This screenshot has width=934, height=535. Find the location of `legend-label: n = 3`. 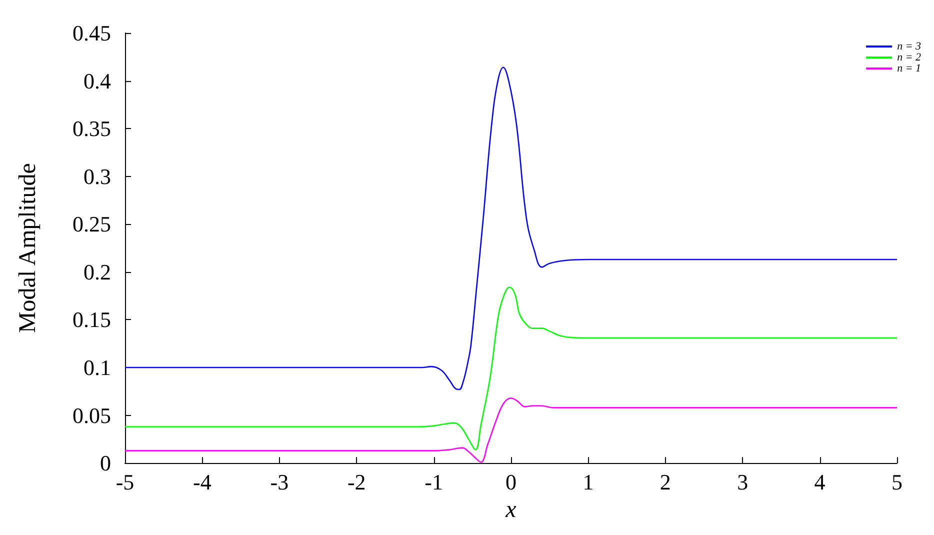

legend-label: n = 3 is located at coordinates (909, 46).